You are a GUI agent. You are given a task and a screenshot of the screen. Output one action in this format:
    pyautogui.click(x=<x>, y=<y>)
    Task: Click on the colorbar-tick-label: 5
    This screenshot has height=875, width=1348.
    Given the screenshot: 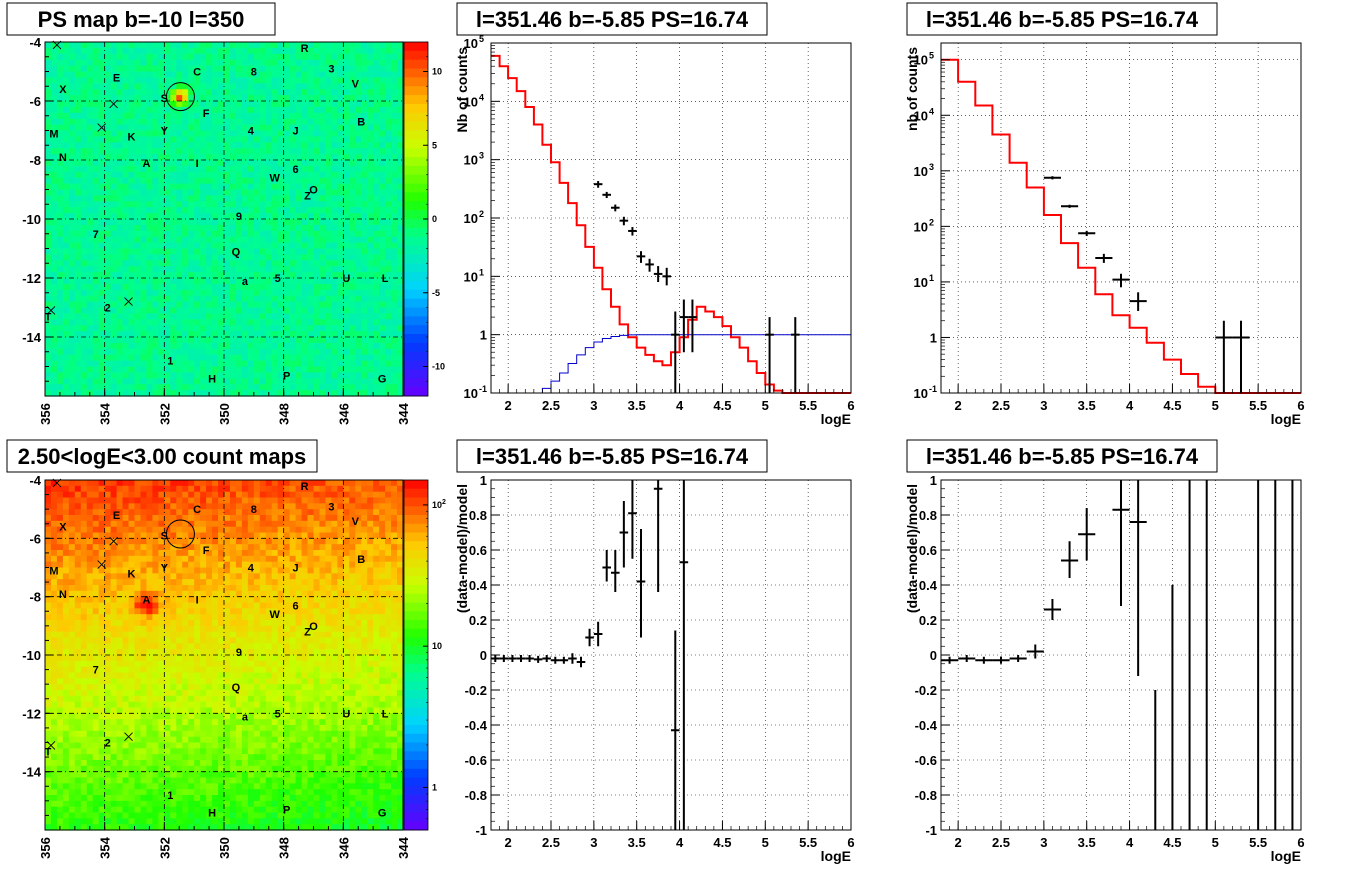 What is the action you would take?
    pyautogui.click(x=434, y=145)
    